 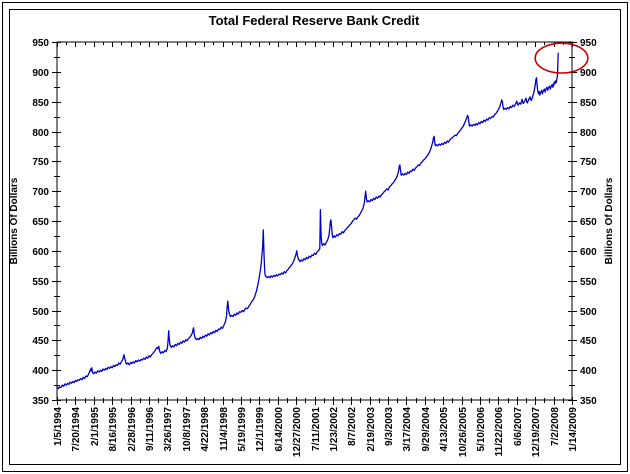 I want to click on svg-text: 1/14/2009, so click(x=573, y=429).